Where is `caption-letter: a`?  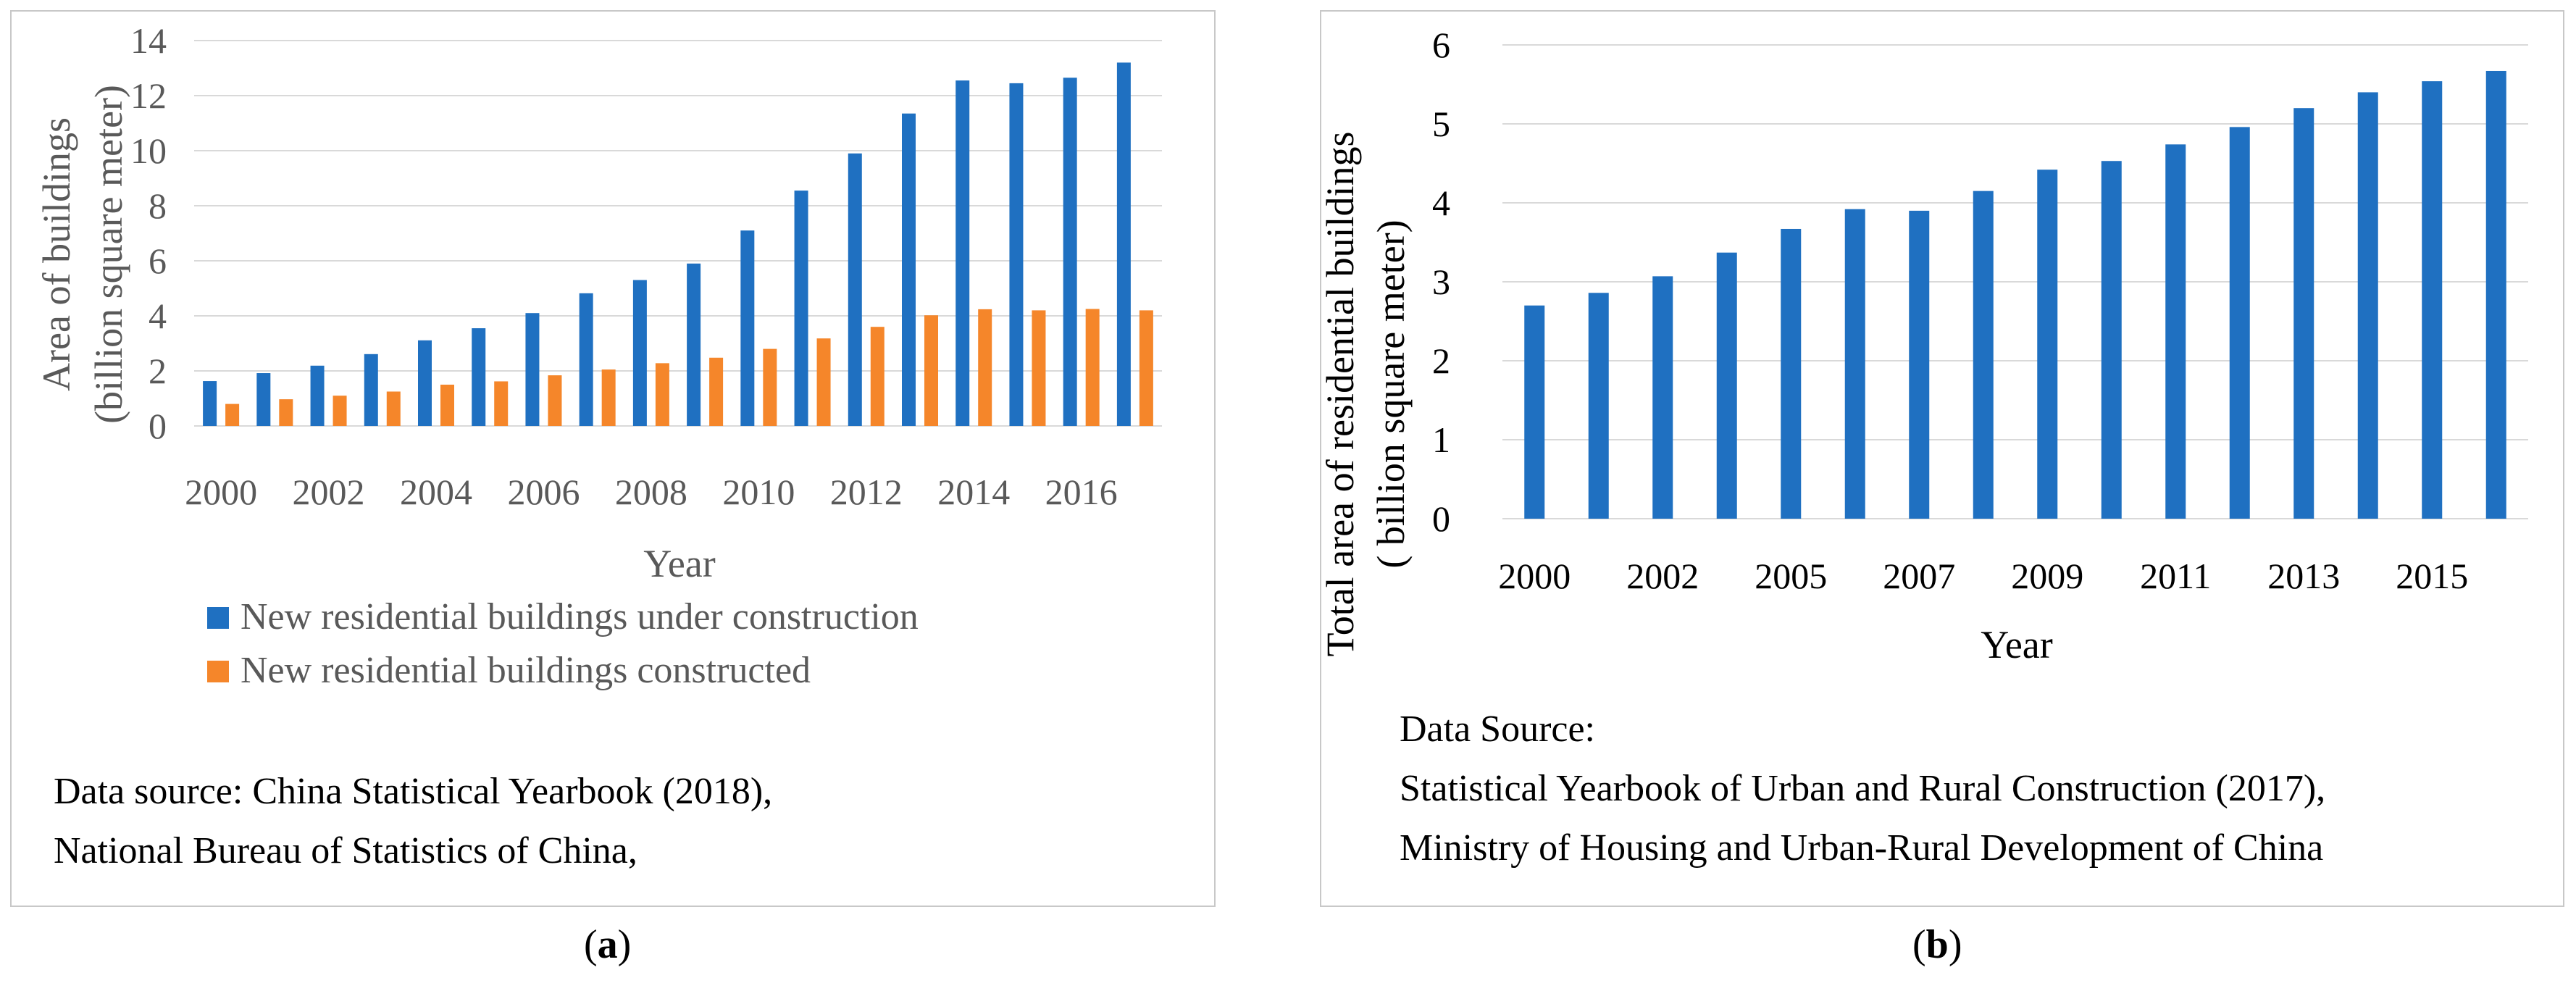
caption-letter: a is located at coordinates (607, 944).